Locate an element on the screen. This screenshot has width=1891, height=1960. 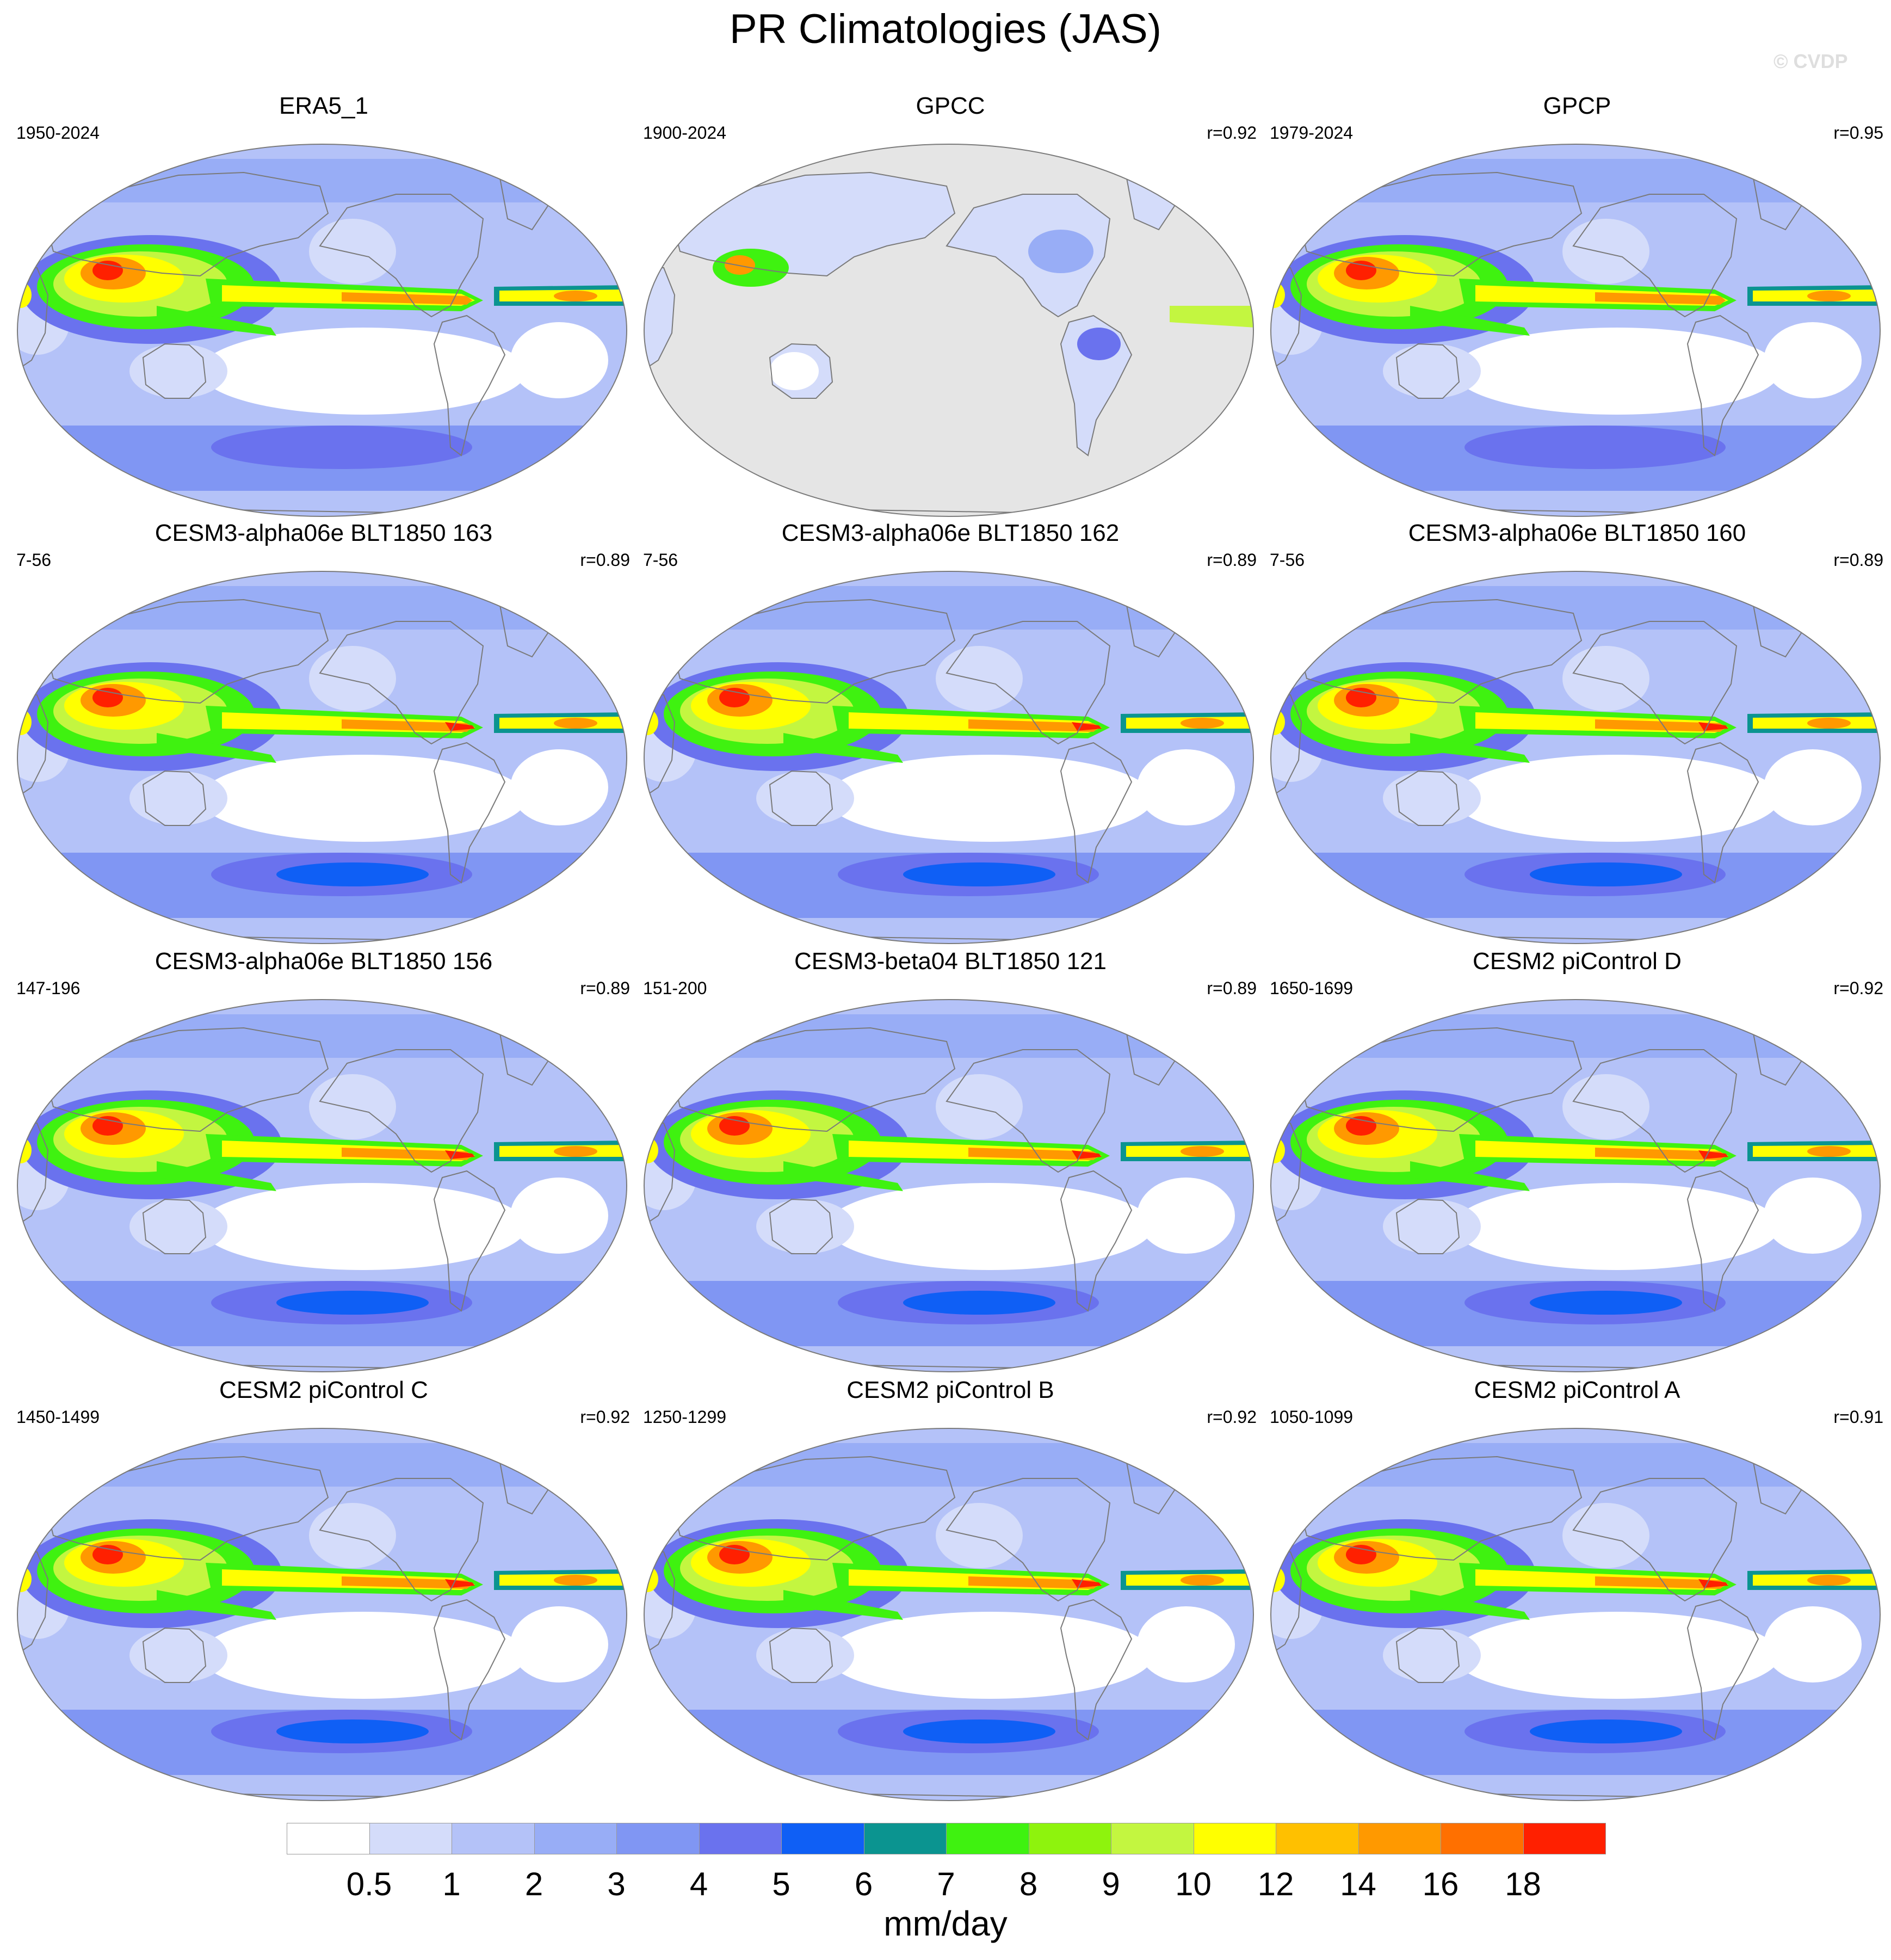
panel-title: CESM2 piControl A is located at coordinates (1577, 1390).